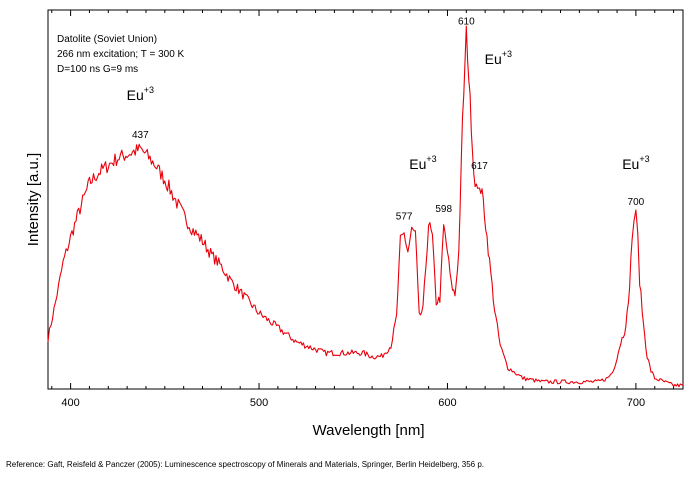 The image size is (700, 490). What do you see at coordinates (97, 69) in the screenshot?
I see `info-line: D=100 ns G=9 ms` at bounding box center [97, 69].